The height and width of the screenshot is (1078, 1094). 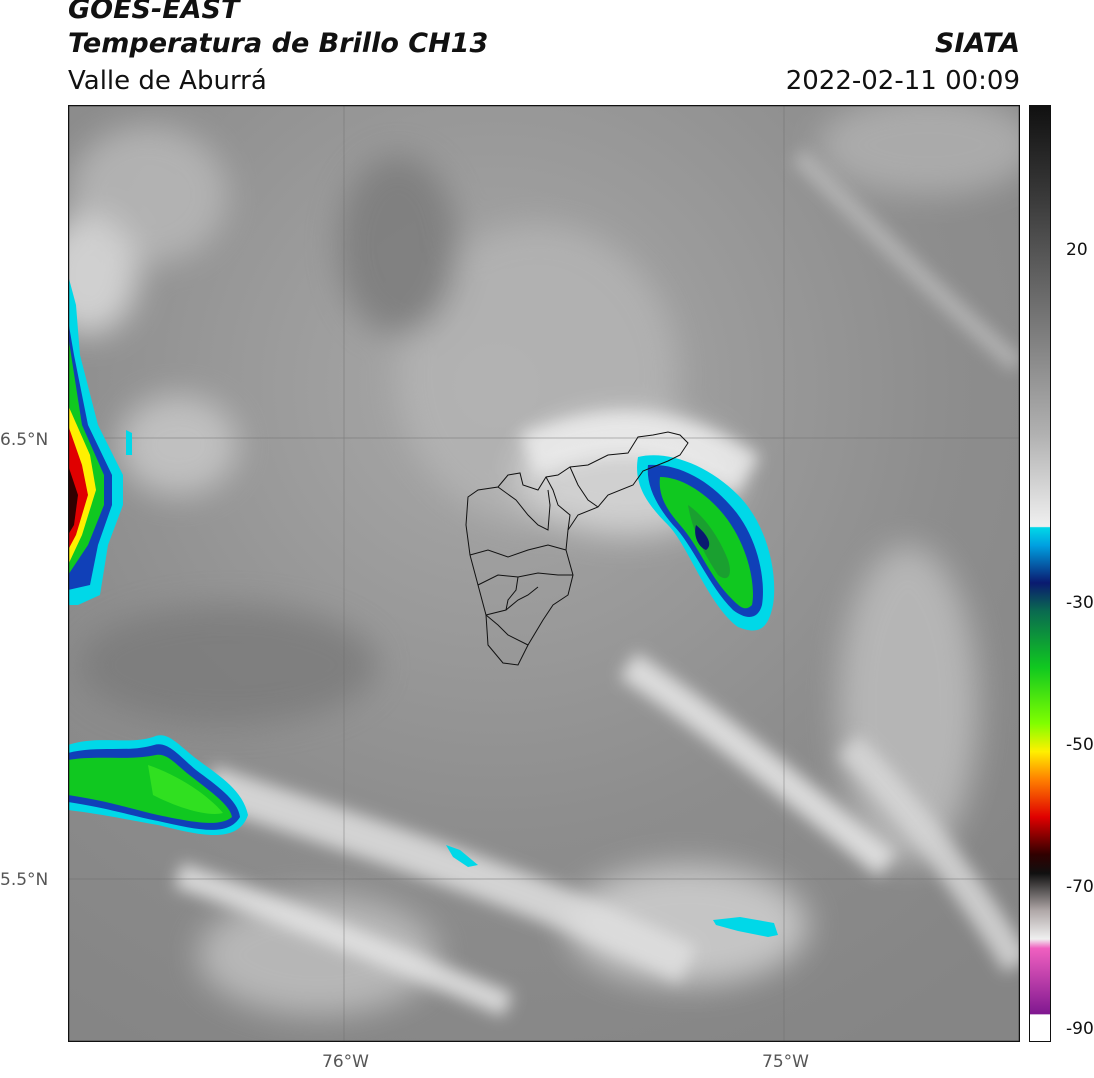 What do you see at coordinates (1080, 745) in the screenshot?
I see `colorbar-tick-minus50: -50` at bounding box center [1080, 745].